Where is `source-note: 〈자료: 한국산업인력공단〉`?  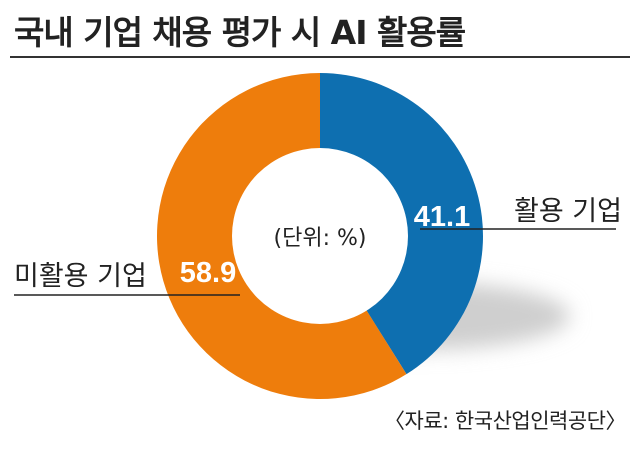
source-note: 〈자료: 한국산업인력공단〉 is located at coordinates (505, 421).